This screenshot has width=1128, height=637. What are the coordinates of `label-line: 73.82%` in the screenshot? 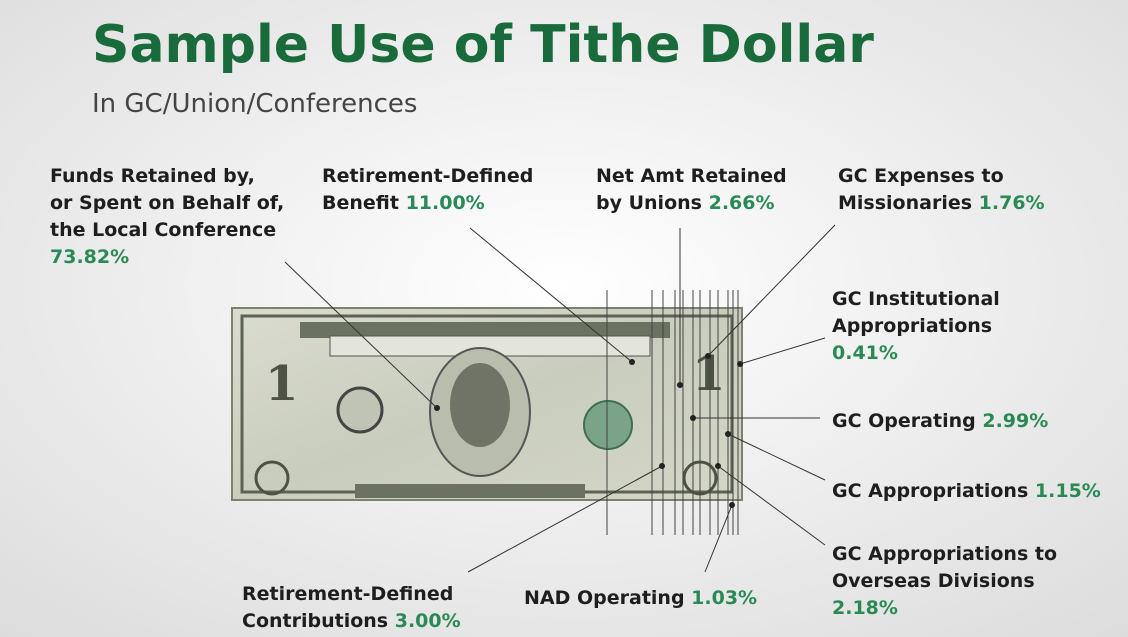 It's located at (89, 257).